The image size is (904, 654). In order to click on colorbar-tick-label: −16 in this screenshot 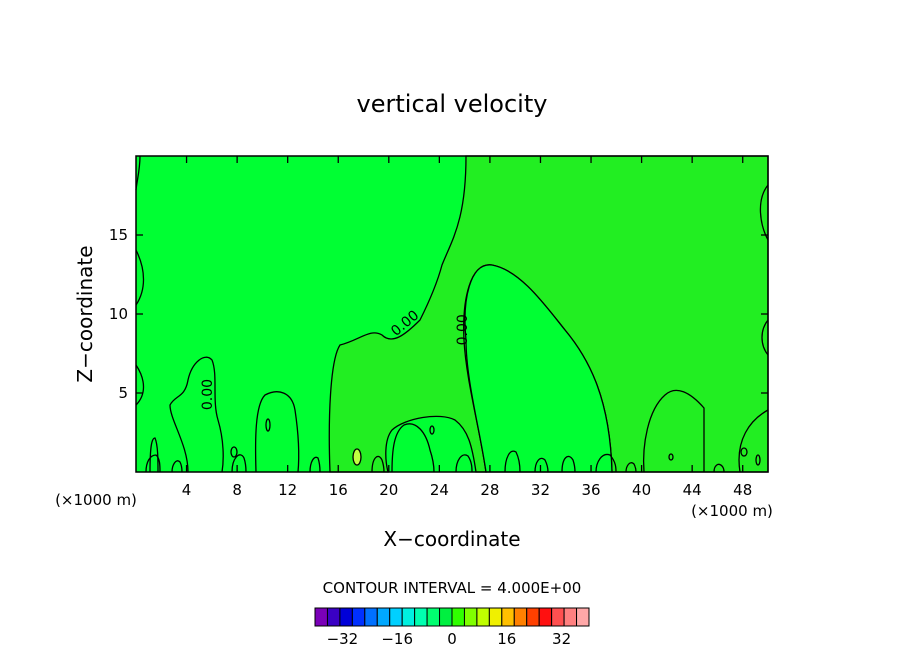, I will do `click(397, 639)`.